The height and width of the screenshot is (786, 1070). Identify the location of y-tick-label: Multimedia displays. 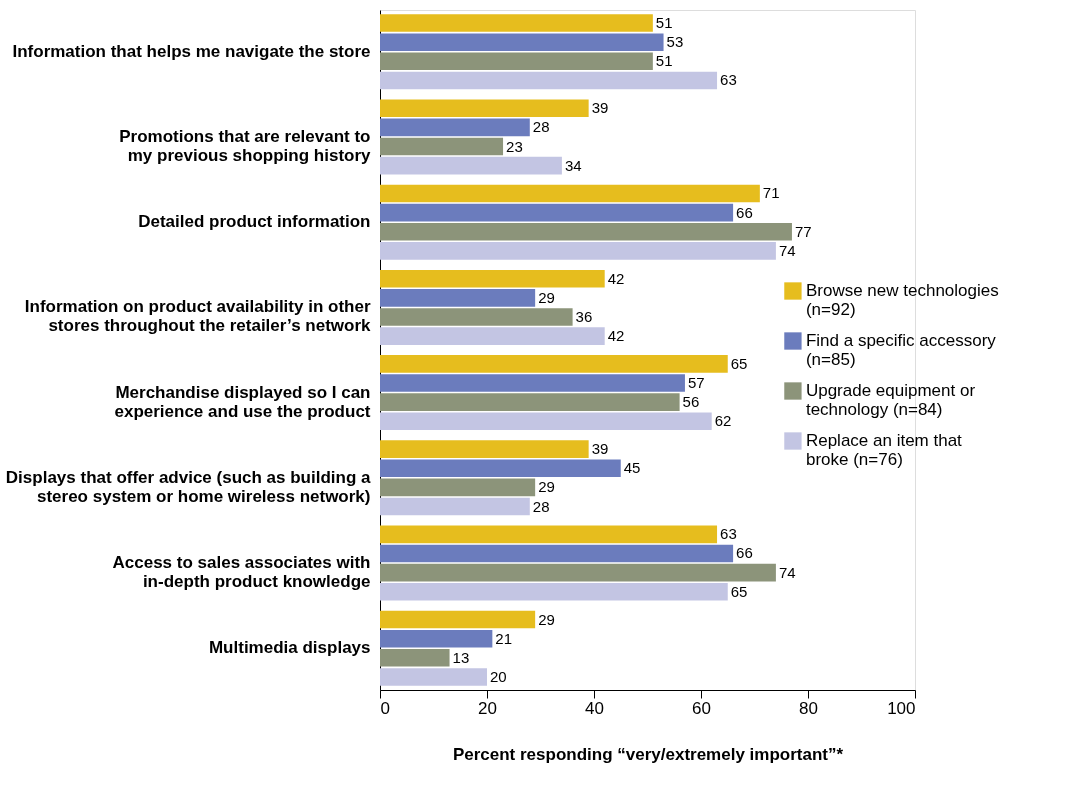
(289, 648).